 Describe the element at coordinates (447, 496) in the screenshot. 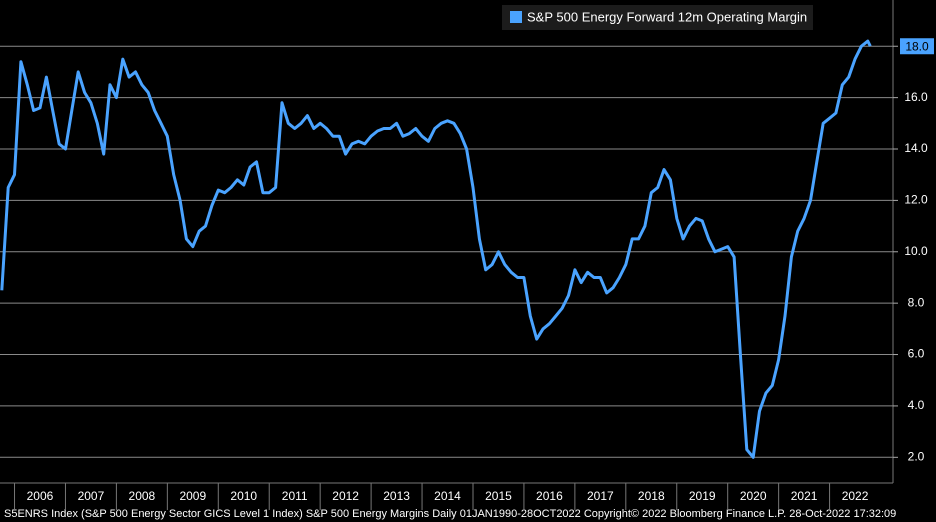

I see `x-tick-label: 2014` at that location.